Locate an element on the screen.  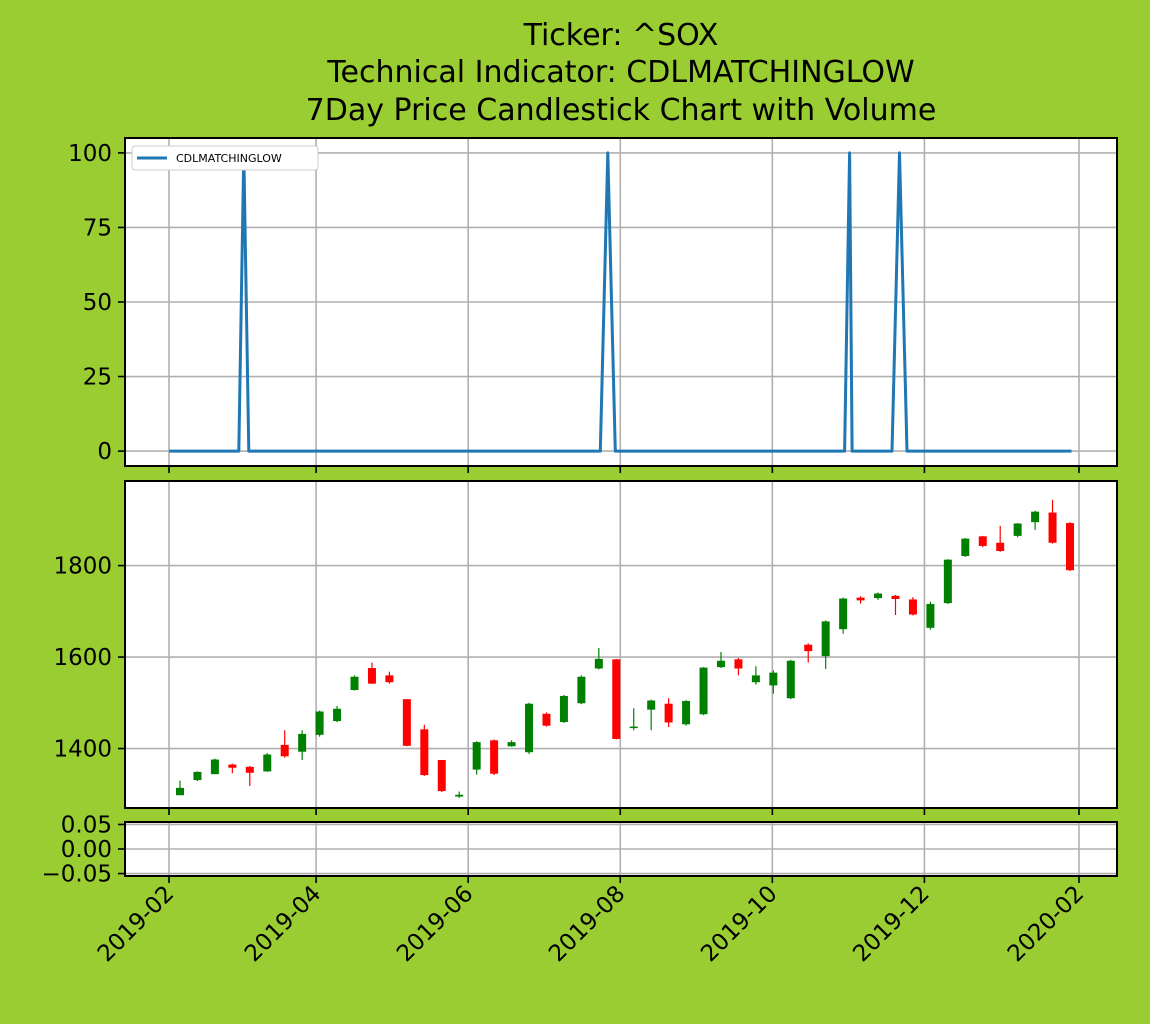
chart-title-line-2: Technical Indicator: CDLMATCHINGLOW is located at coordinates (620, 72).